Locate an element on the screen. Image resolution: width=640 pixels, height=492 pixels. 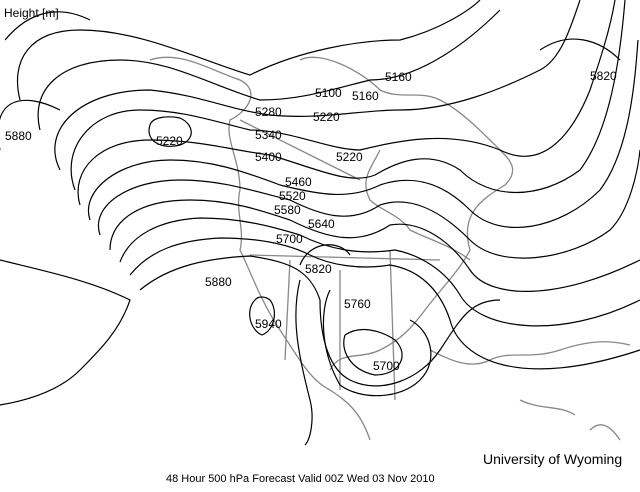
contour-label: 5580 is located at coordinates (287, 210).